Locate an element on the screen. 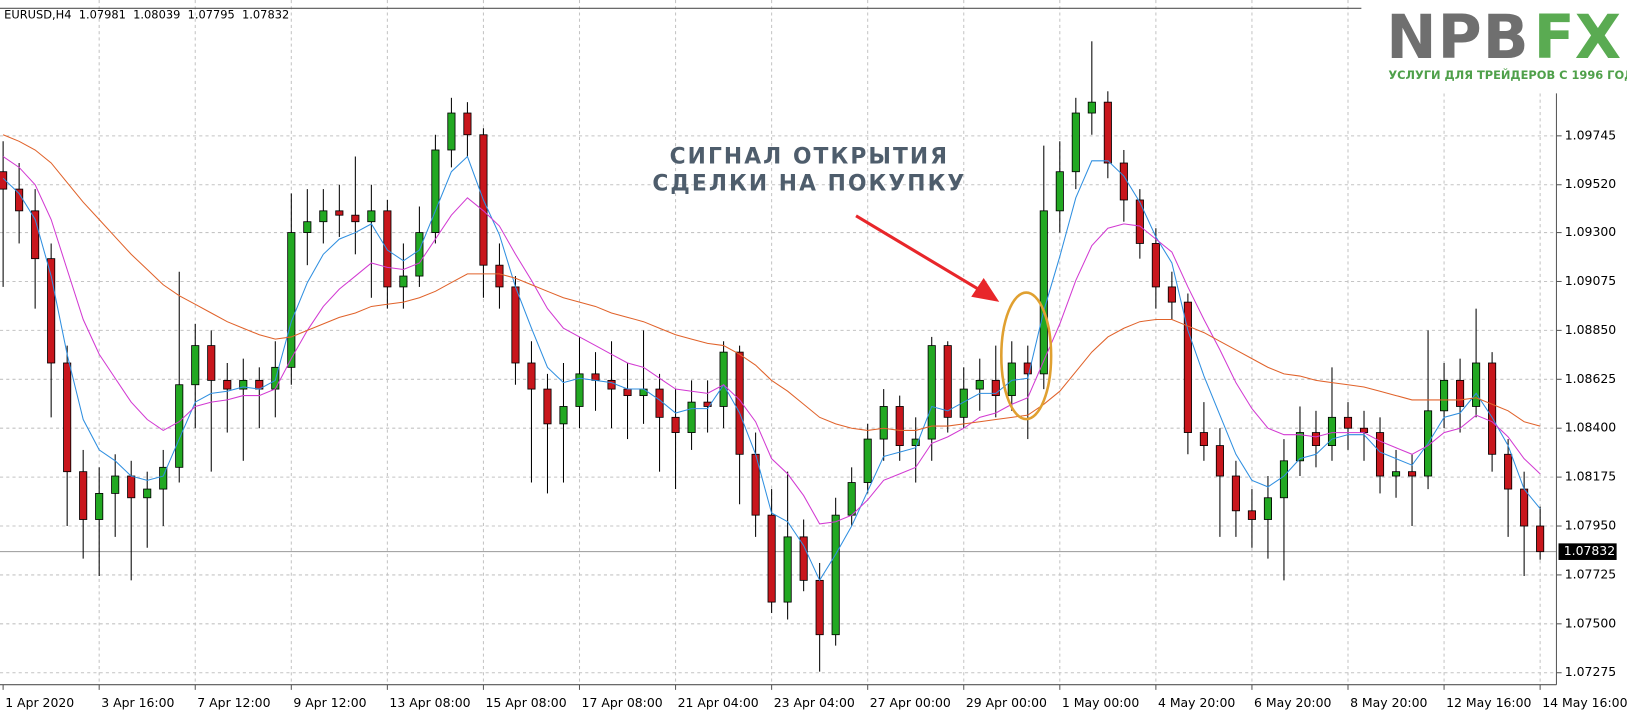 The width and height of the screenshot is (1627, 721). y-tick-label: 1.07500 is located at coordinates (1591, 622).